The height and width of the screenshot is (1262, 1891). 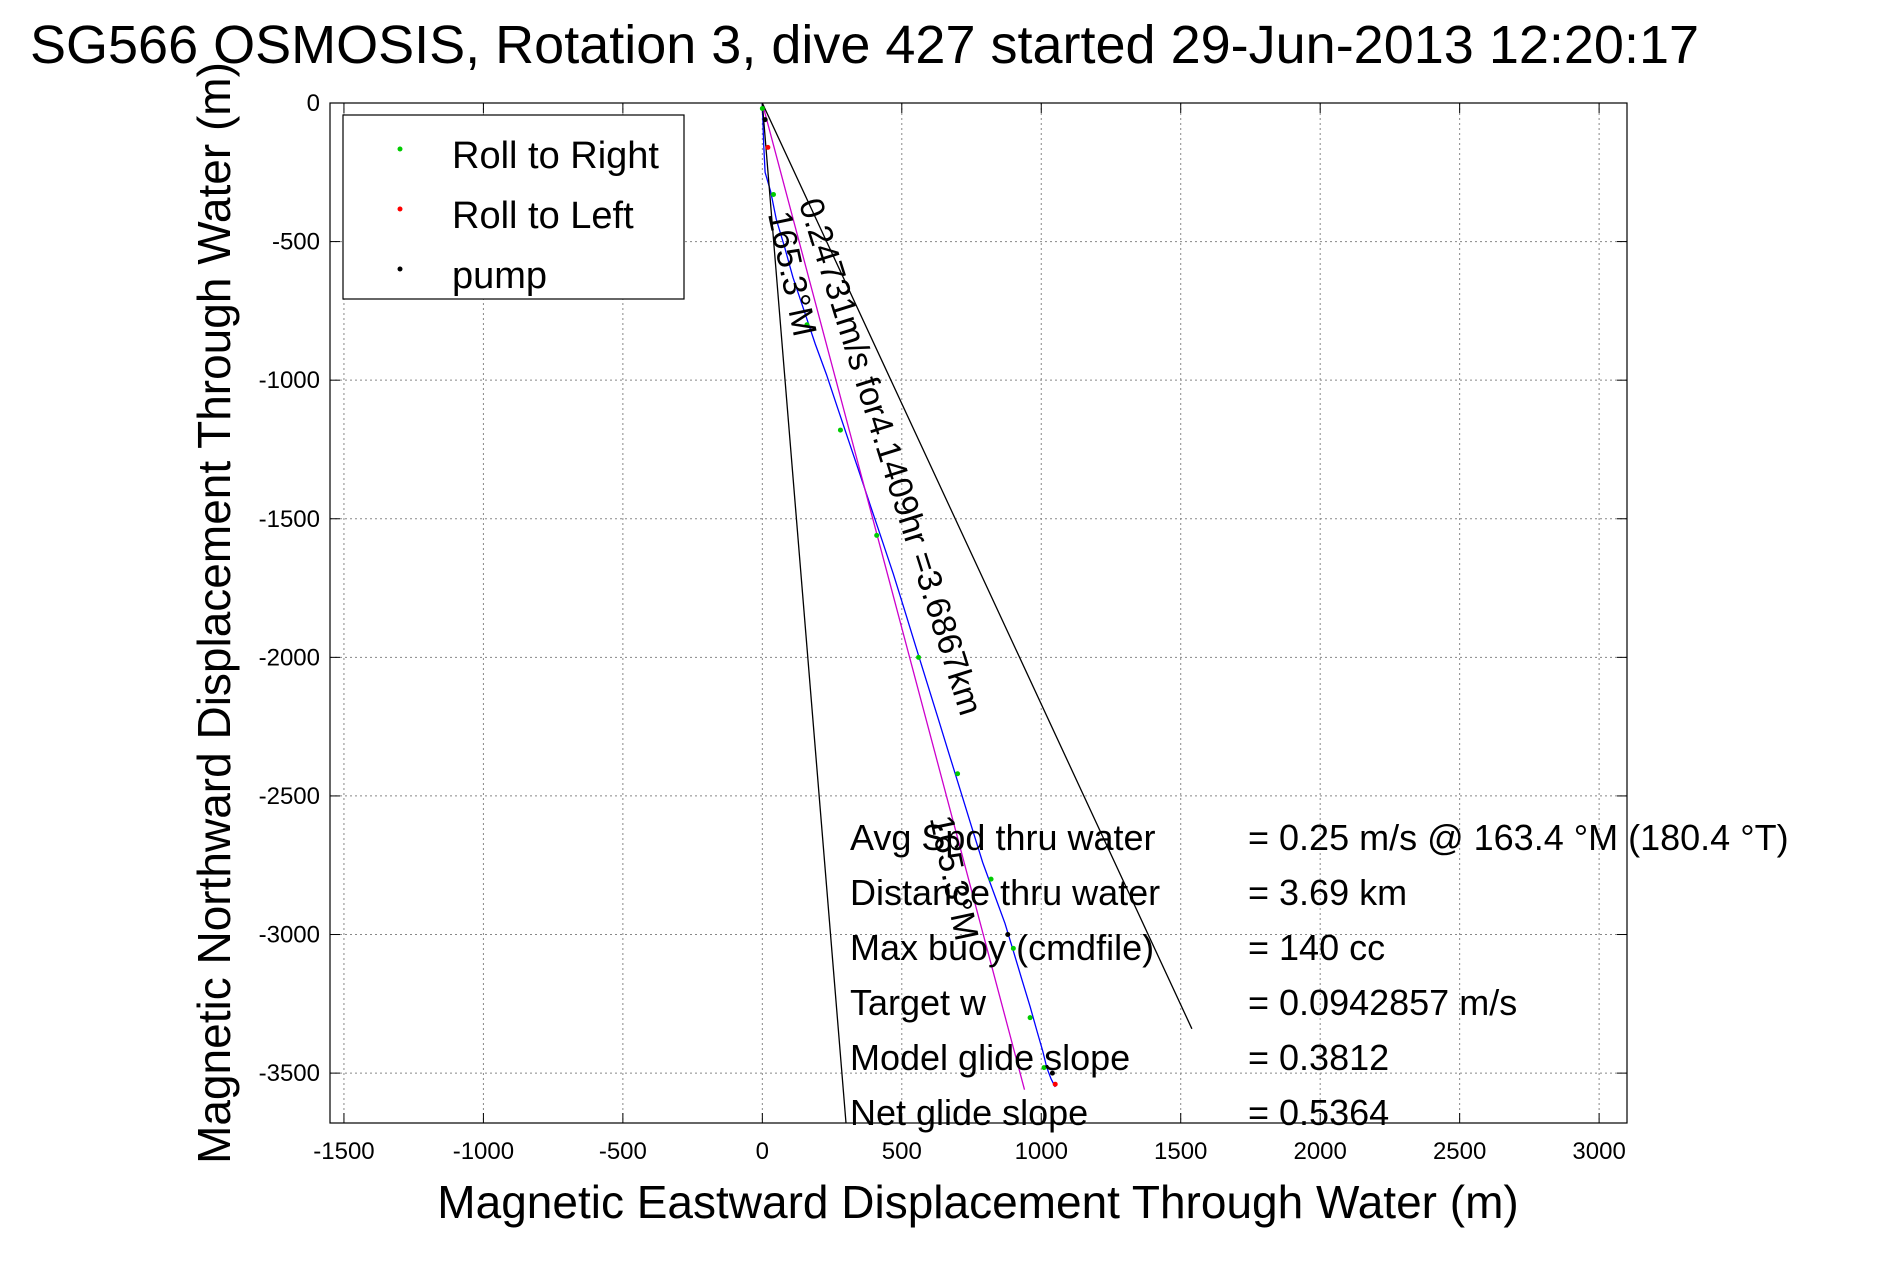 What do you see at coordinates (1041, 1151) in the screenshot?
I see `x-tick-label: 1000` at bounding box center [1041, 1151].